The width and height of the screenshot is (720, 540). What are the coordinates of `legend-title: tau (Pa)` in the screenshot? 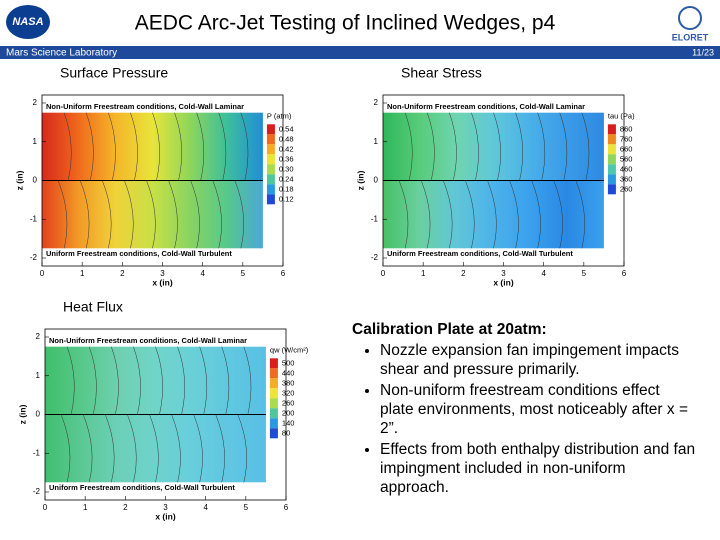 It's located at (621, 115).